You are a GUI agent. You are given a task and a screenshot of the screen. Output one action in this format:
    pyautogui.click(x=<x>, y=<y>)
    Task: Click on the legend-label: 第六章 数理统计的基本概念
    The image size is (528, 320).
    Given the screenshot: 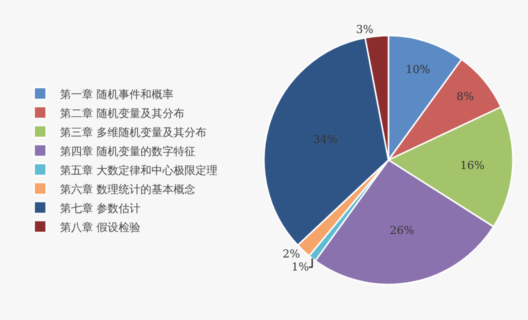 What is the action you would take?
    pyautogui.click(x=128, y=189)
    